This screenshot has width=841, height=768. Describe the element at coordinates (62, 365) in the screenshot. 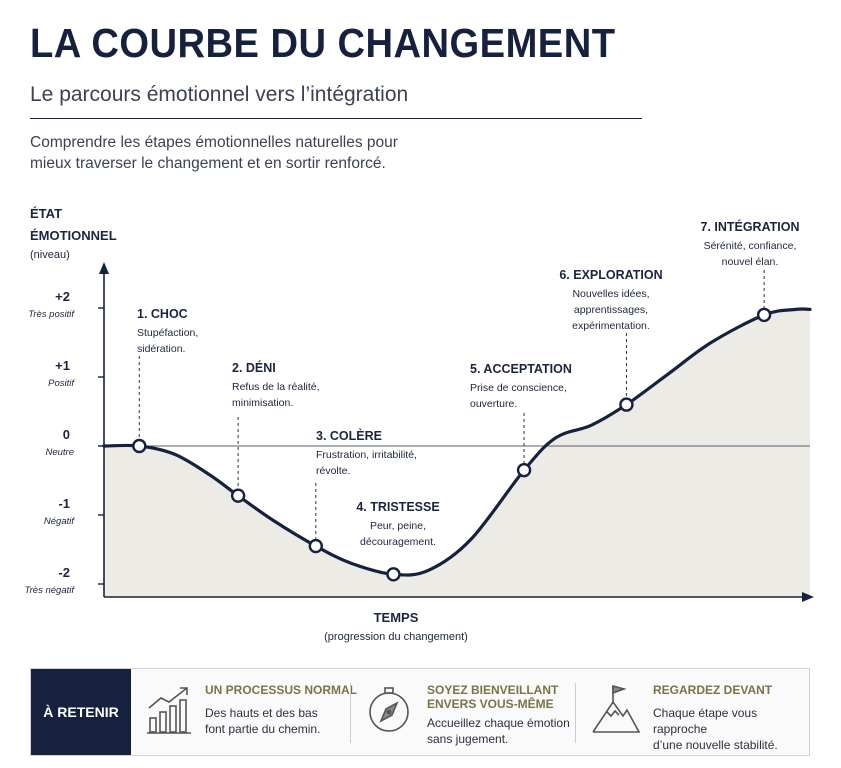

I see `y-tick-label: +1` at that location.